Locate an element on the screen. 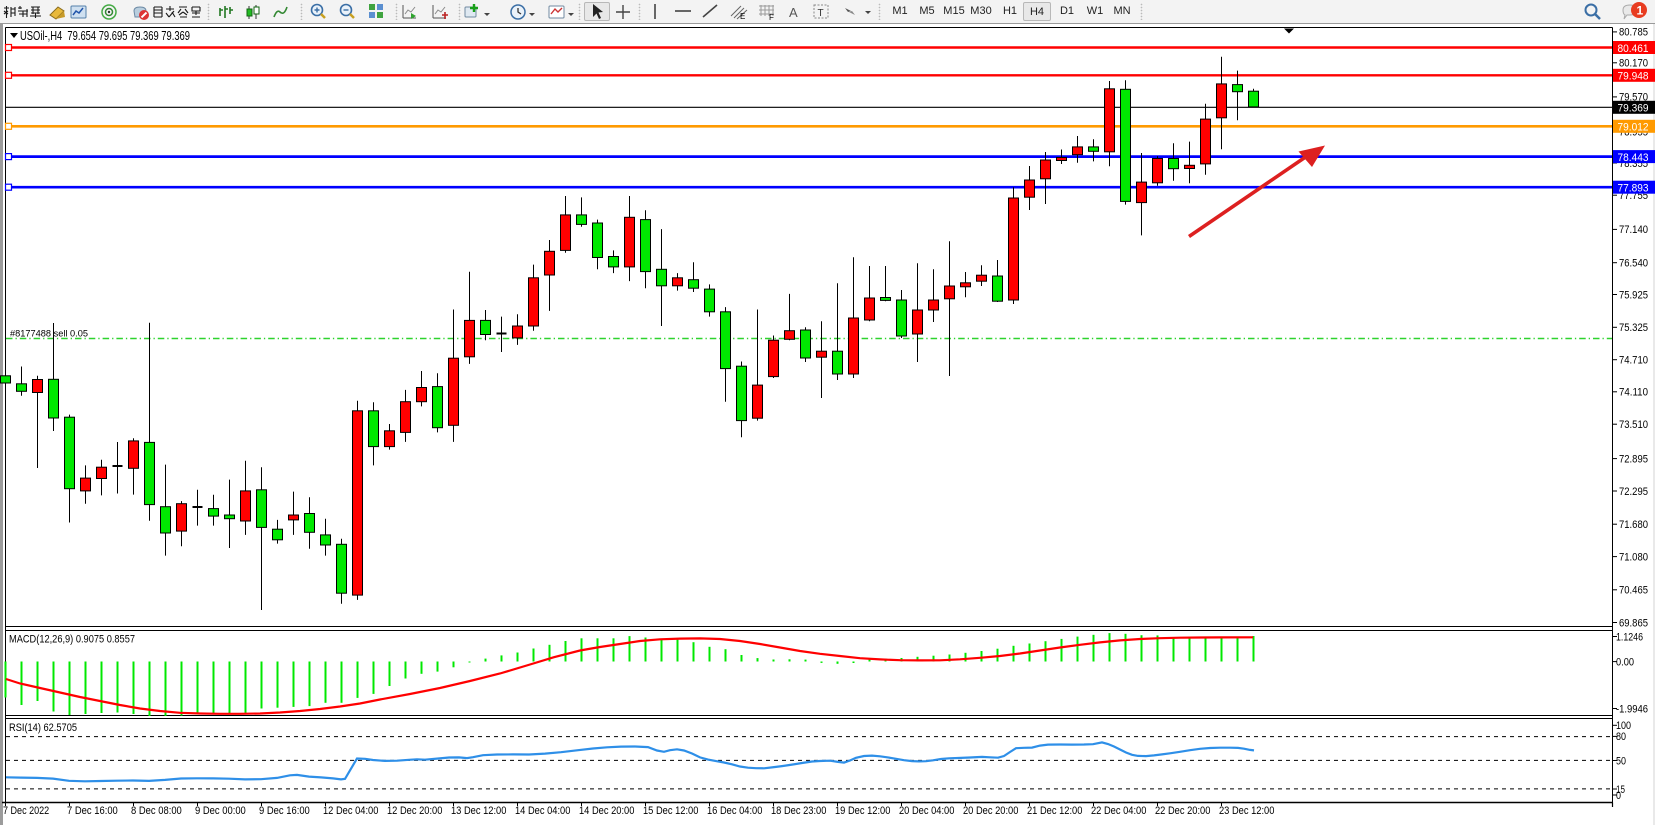 The width and height of the screenshot is (1655, 825). svg-text: 12 Dec 04:00 is located at coordinates (350, 811).